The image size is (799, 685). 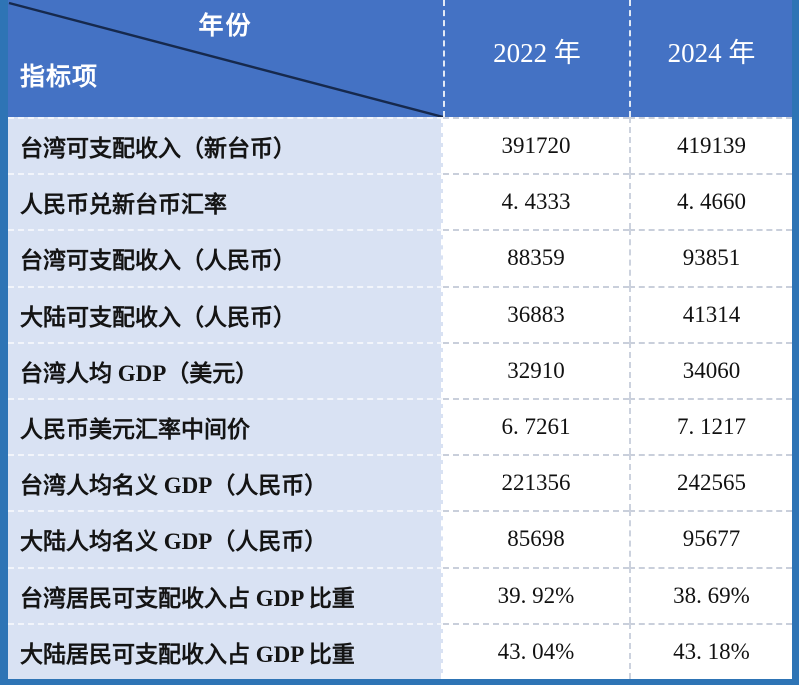 I want to click on row-label: 台湾可支配收入（人民币）, so click(x=225, y=257).